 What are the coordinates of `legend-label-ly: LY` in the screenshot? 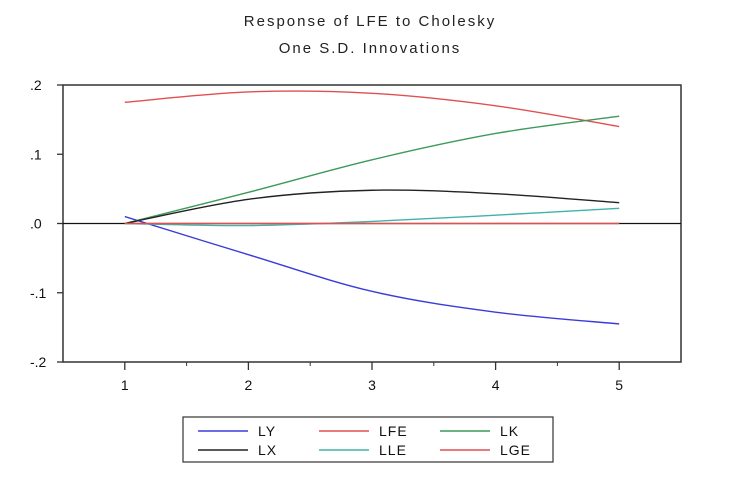 It's located at (267, 431).